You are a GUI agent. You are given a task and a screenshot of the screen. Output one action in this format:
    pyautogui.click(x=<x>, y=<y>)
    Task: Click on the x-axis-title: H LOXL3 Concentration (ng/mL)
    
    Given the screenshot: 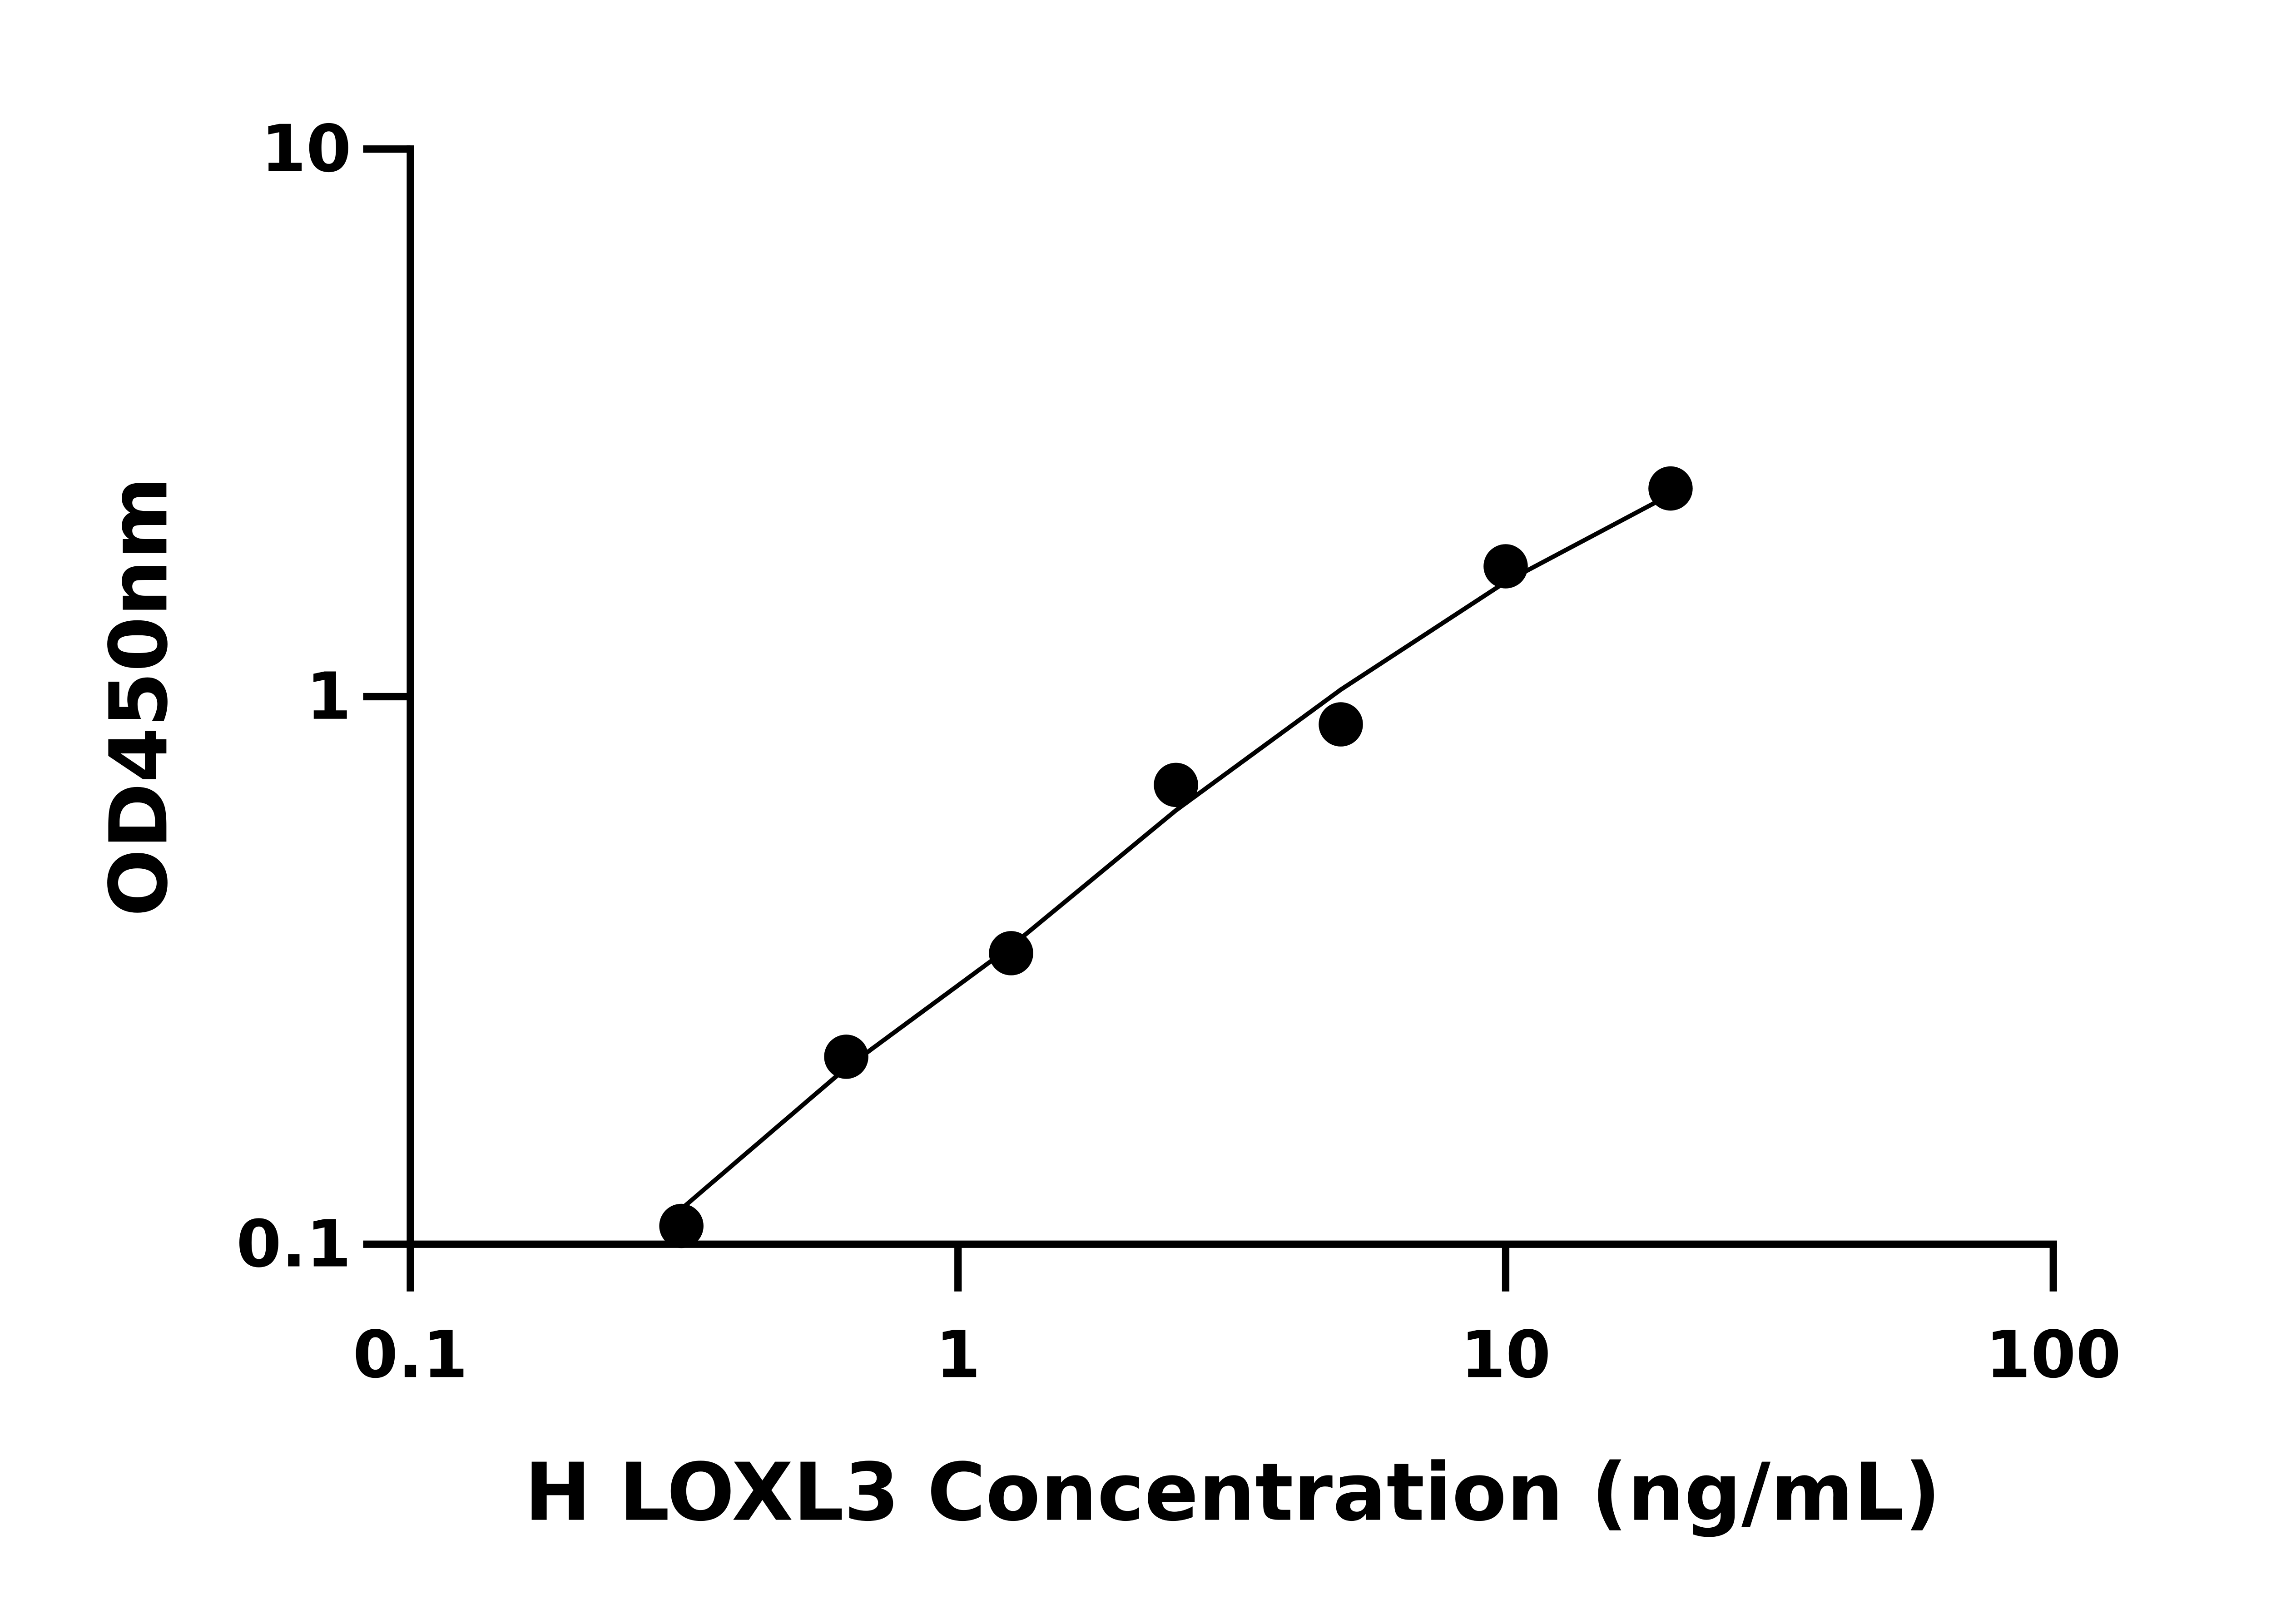 What is the action you would take?
    pyautogui.click(x=1233, y=1492)
    